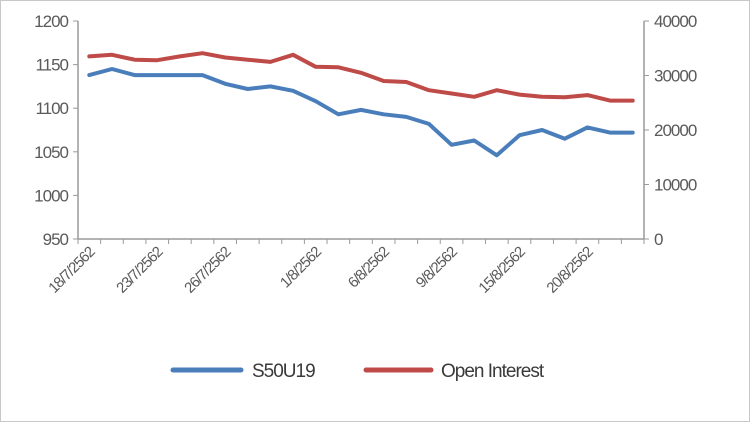  Describe the element at coordinates (71, 269) in the screenshot. I see `x-tick-label: 18/7/2562` at that location.